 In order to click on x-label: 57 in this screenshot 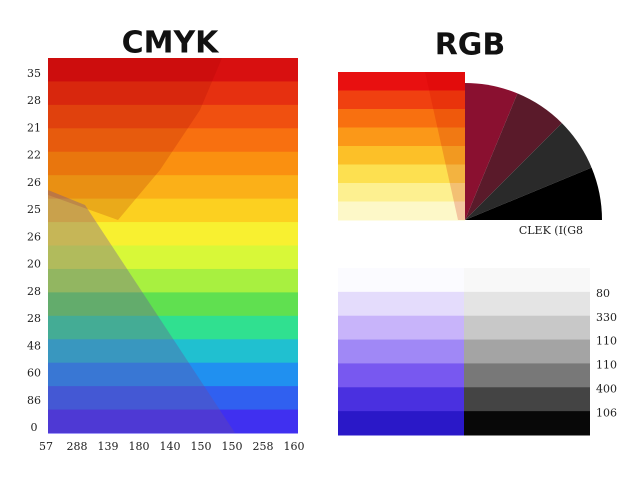, I will do `click(46, 446)`.